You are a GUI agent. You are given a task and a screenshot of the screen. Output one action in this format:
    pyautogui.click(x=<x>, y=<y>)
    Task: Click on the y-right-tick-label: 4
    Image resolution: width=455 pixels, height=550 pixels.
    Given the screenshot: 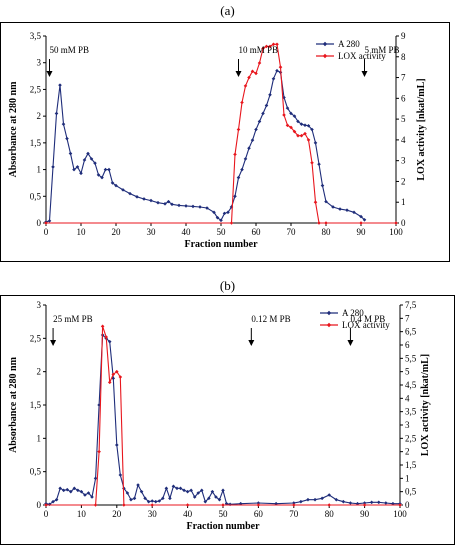 What is the action you would take?
    pyautogui.click(x=407, y=398)
    